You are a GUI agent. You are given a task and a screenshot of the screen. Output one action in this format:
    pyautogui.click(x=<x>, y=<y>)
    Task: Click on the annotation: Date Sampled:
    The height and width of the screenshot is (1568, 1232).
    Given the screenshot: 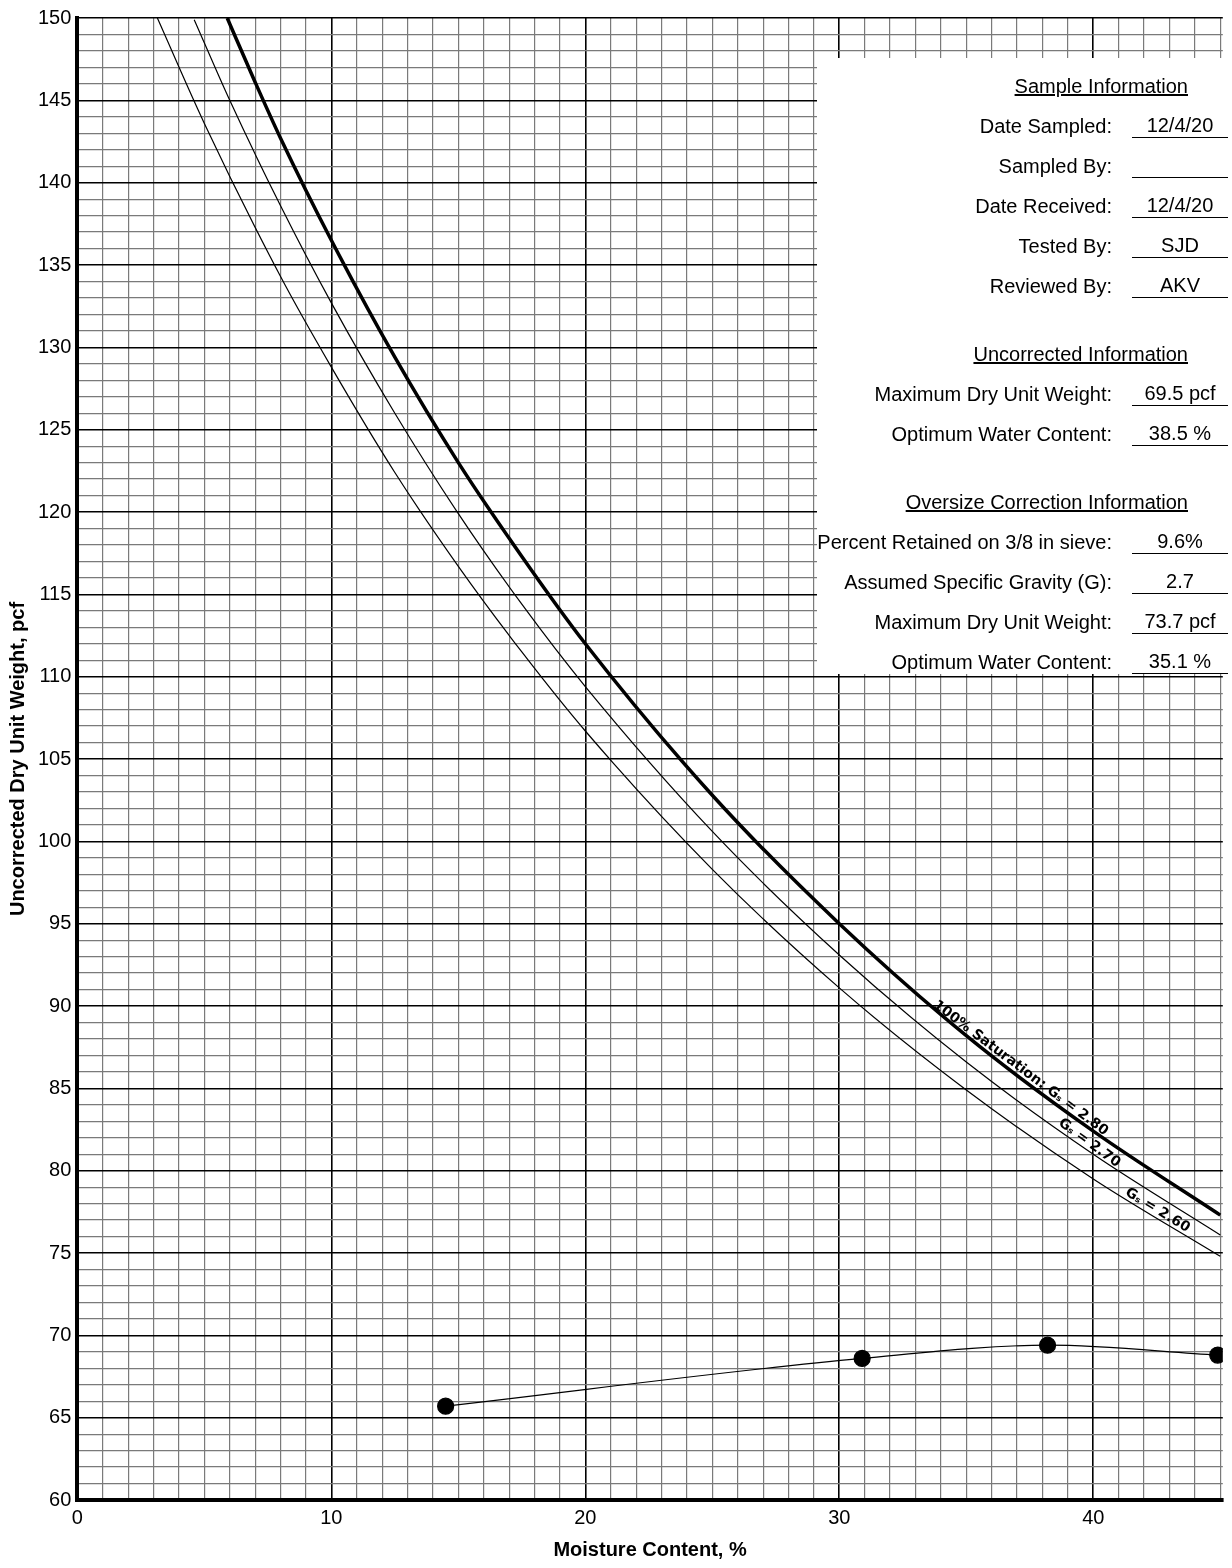 What is the action you would take?
    pyautogui.click(x=1046, y=126)
    